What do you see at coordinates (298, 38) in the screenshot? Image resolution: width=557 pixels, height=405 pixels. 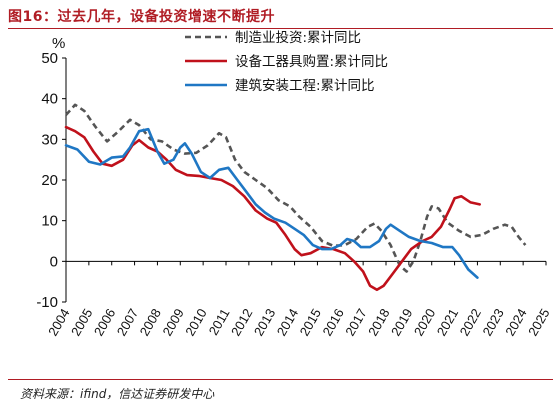 I see `legend-label-1: 制造业投资:累计同比` at bounding box center [298, 38].